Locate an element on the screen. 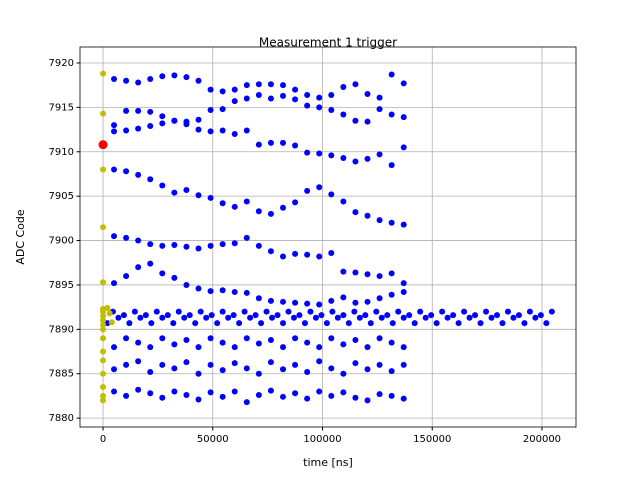 The width and height of the screenshot is (640, 484). y-tick-label: 7895 is located at coordinates (61, 285).